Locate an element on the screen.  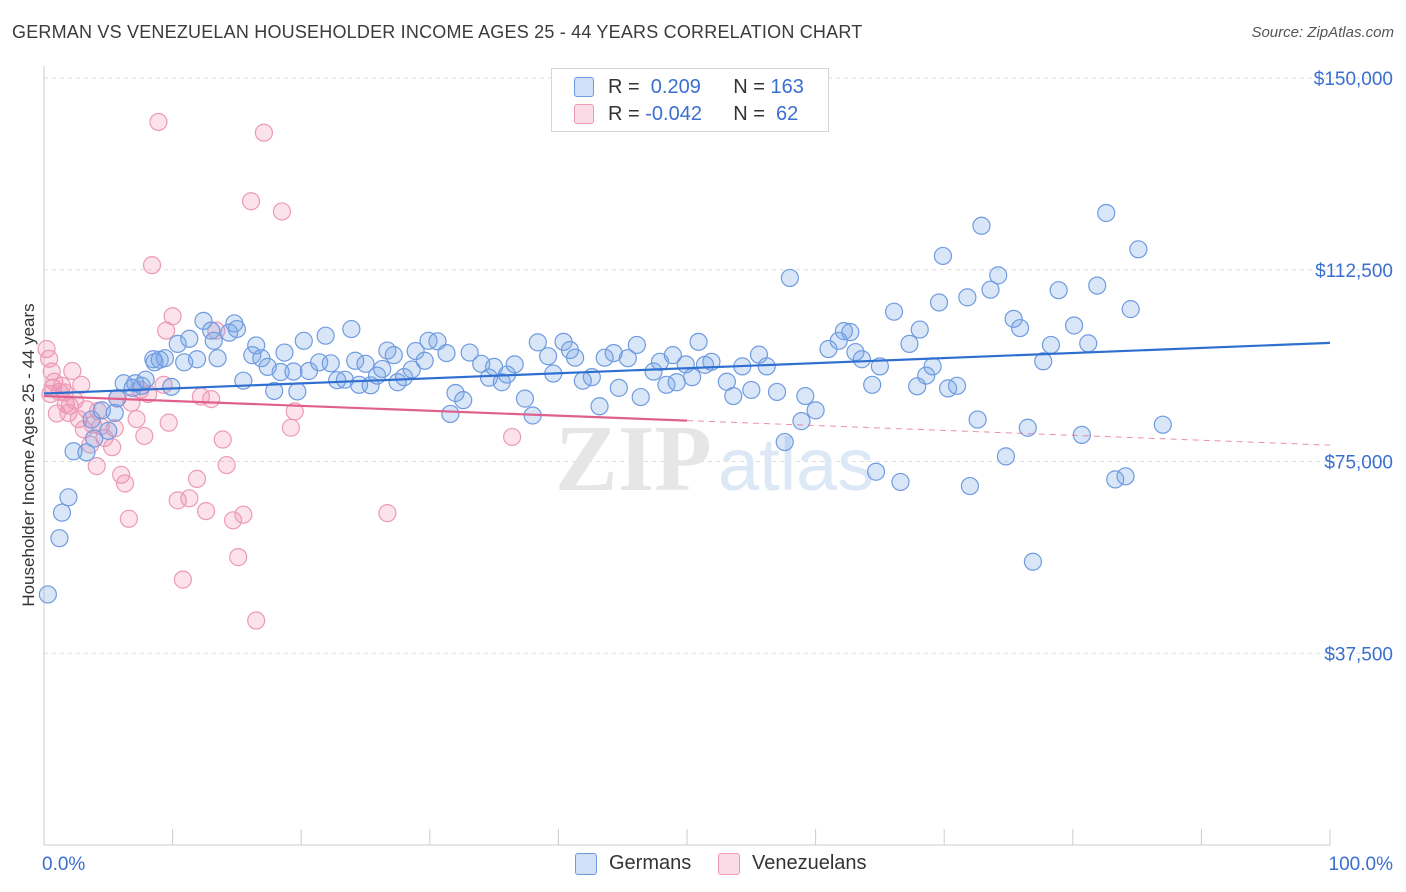
y-tick-labels: $37,500 $75,000 $112,500 $150,000 is located at coordinates (1353, 367).